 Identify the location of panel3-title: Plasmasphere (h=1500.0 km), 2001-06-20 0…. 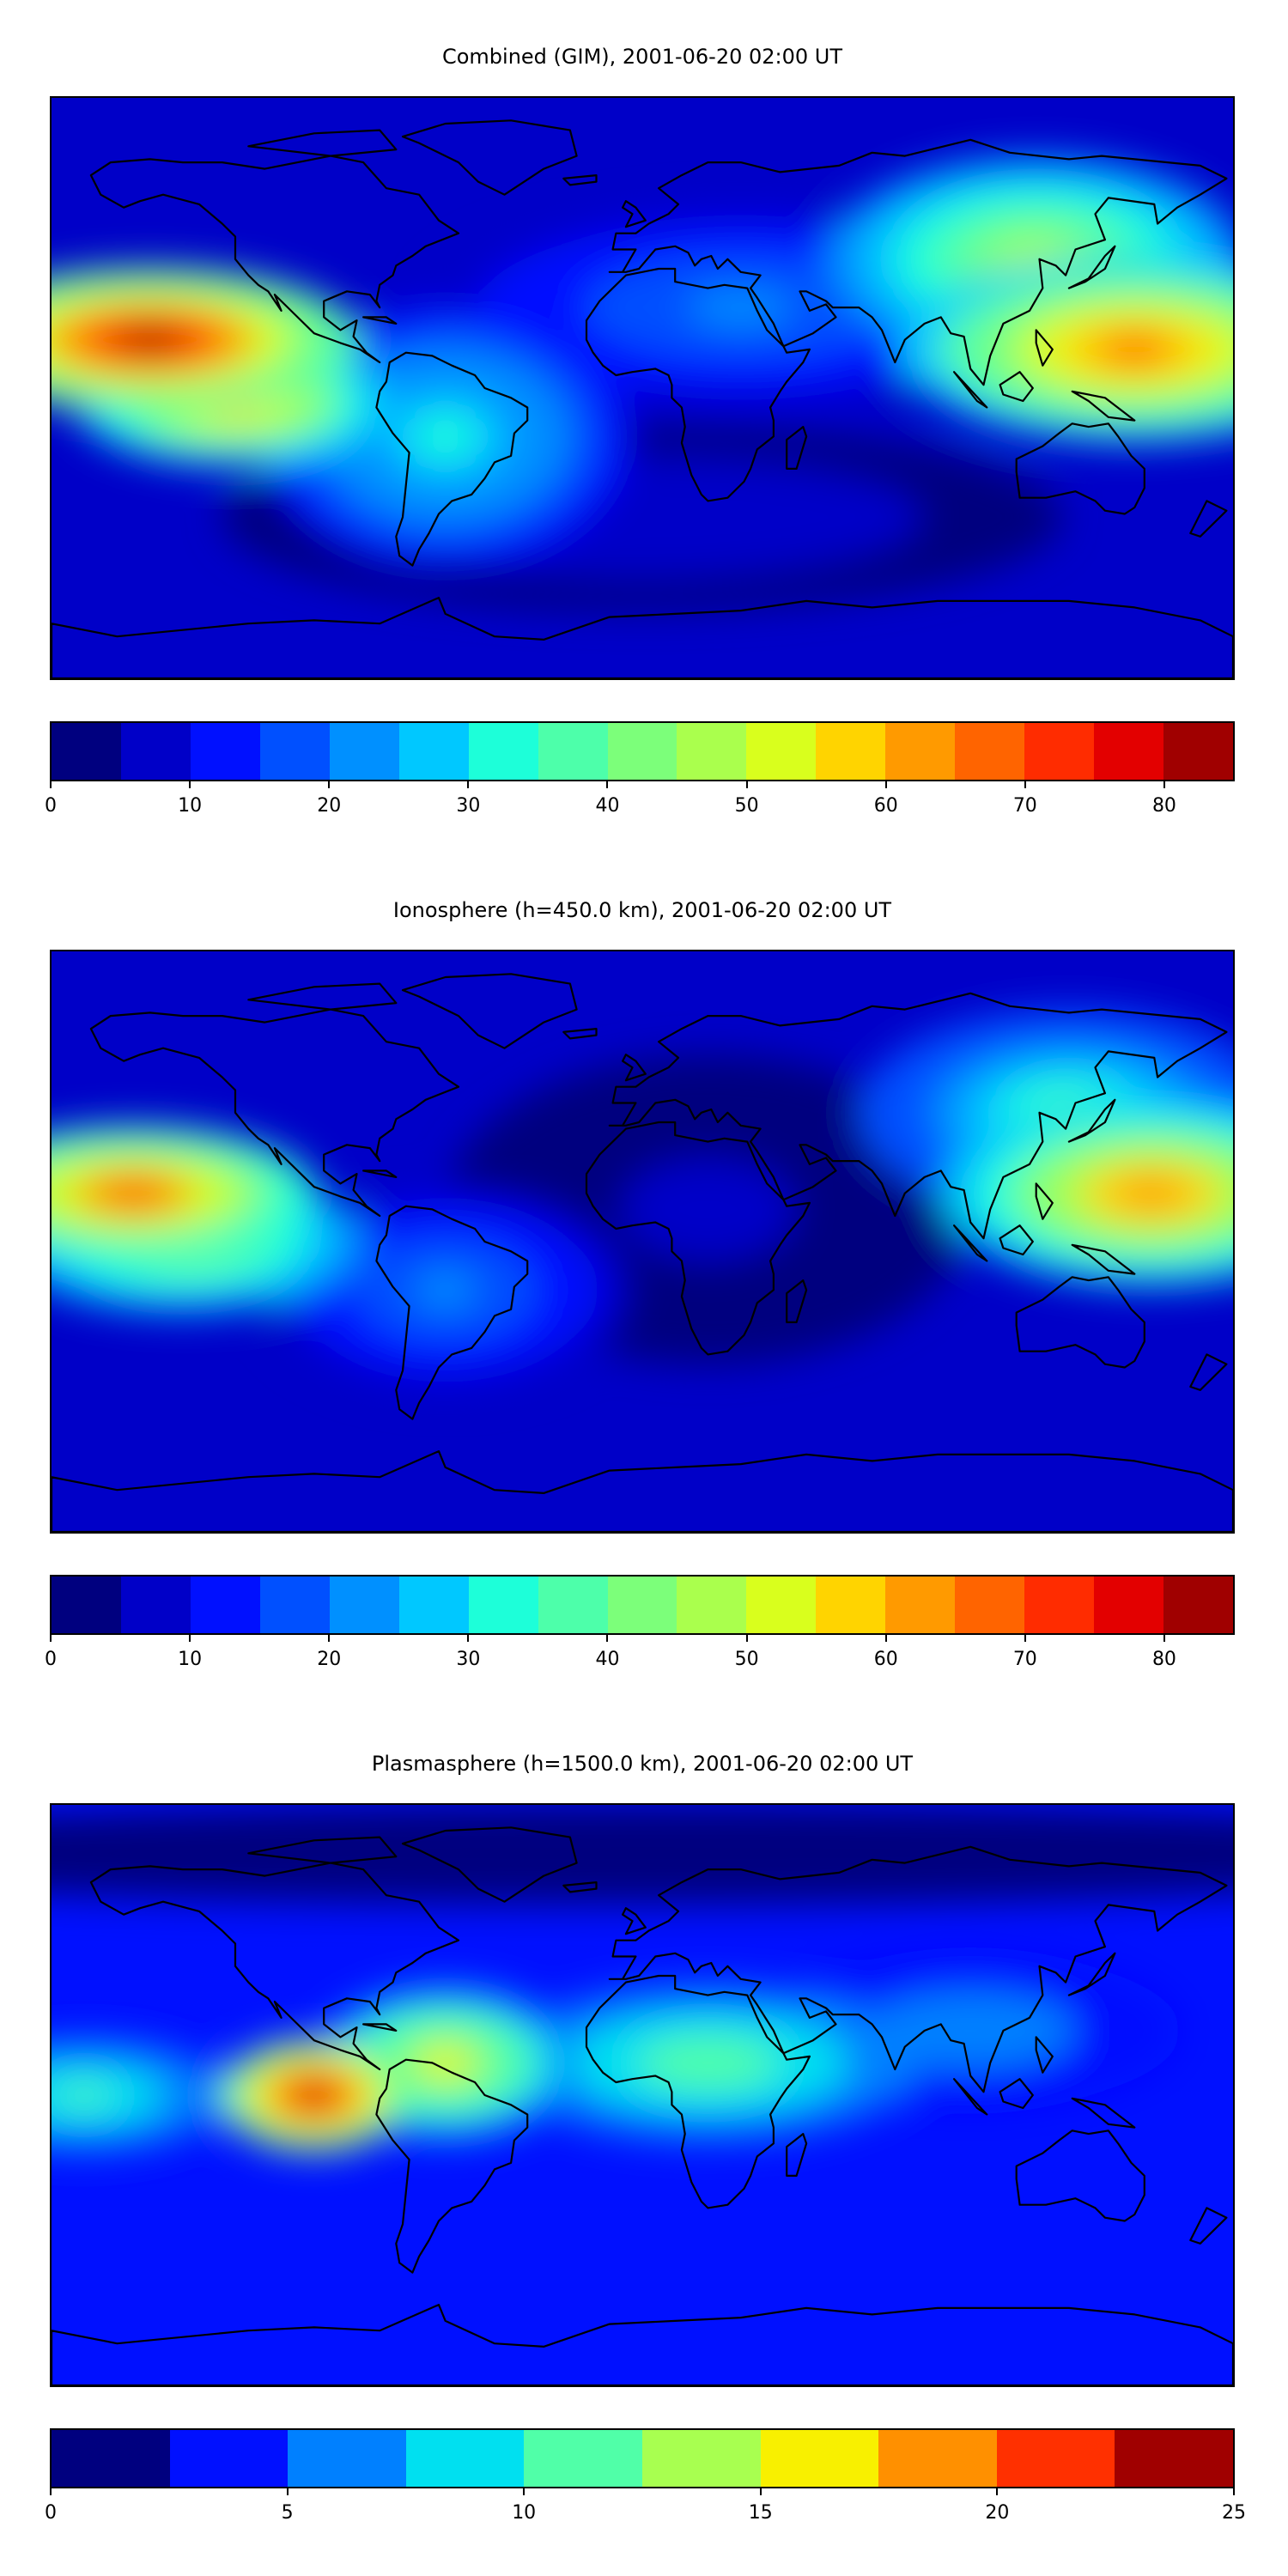
(642, 1764).